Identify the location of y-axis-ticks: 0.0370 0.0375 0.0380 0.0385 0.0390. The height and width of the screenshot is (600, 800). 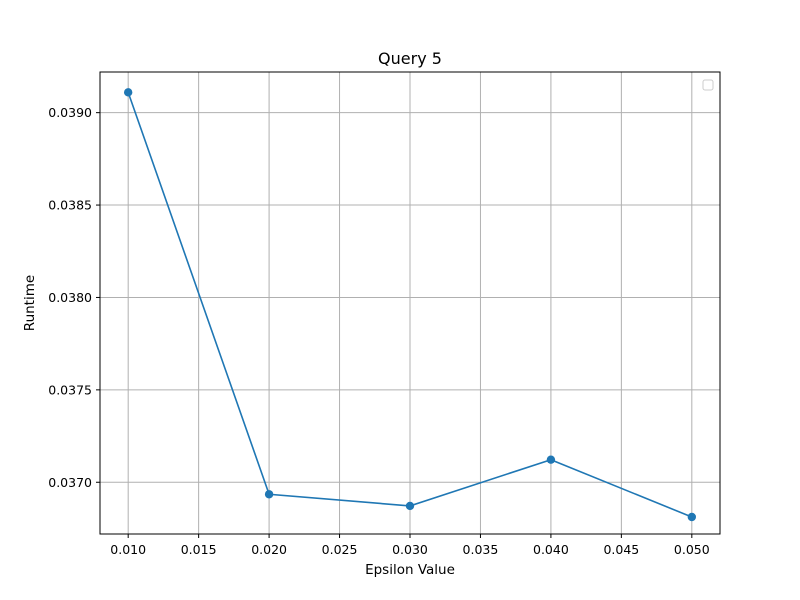
(74, 297).